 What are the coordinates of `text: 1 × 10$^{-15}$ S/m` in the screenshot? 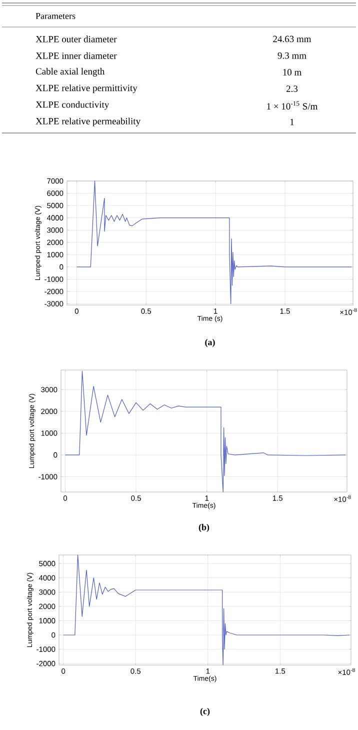 It's located at (292, 105).